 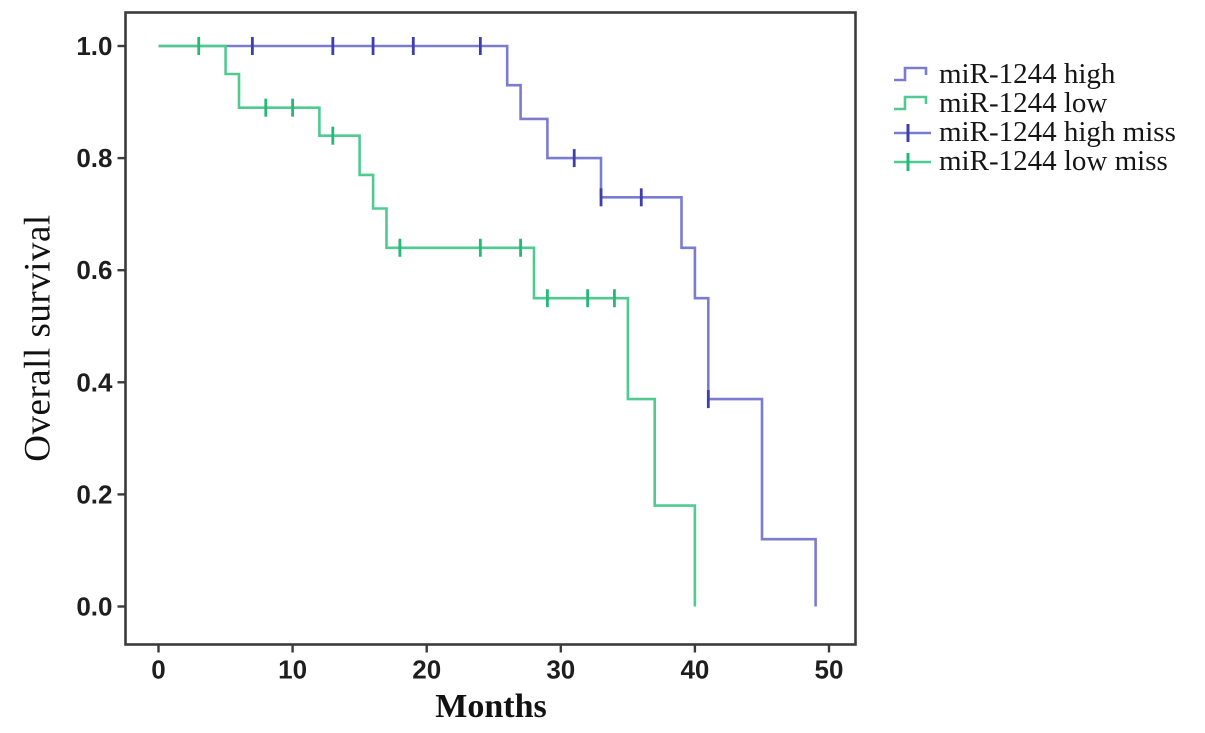 I want to click on y-tick-label: 1.0, so click(x=94, y=46).